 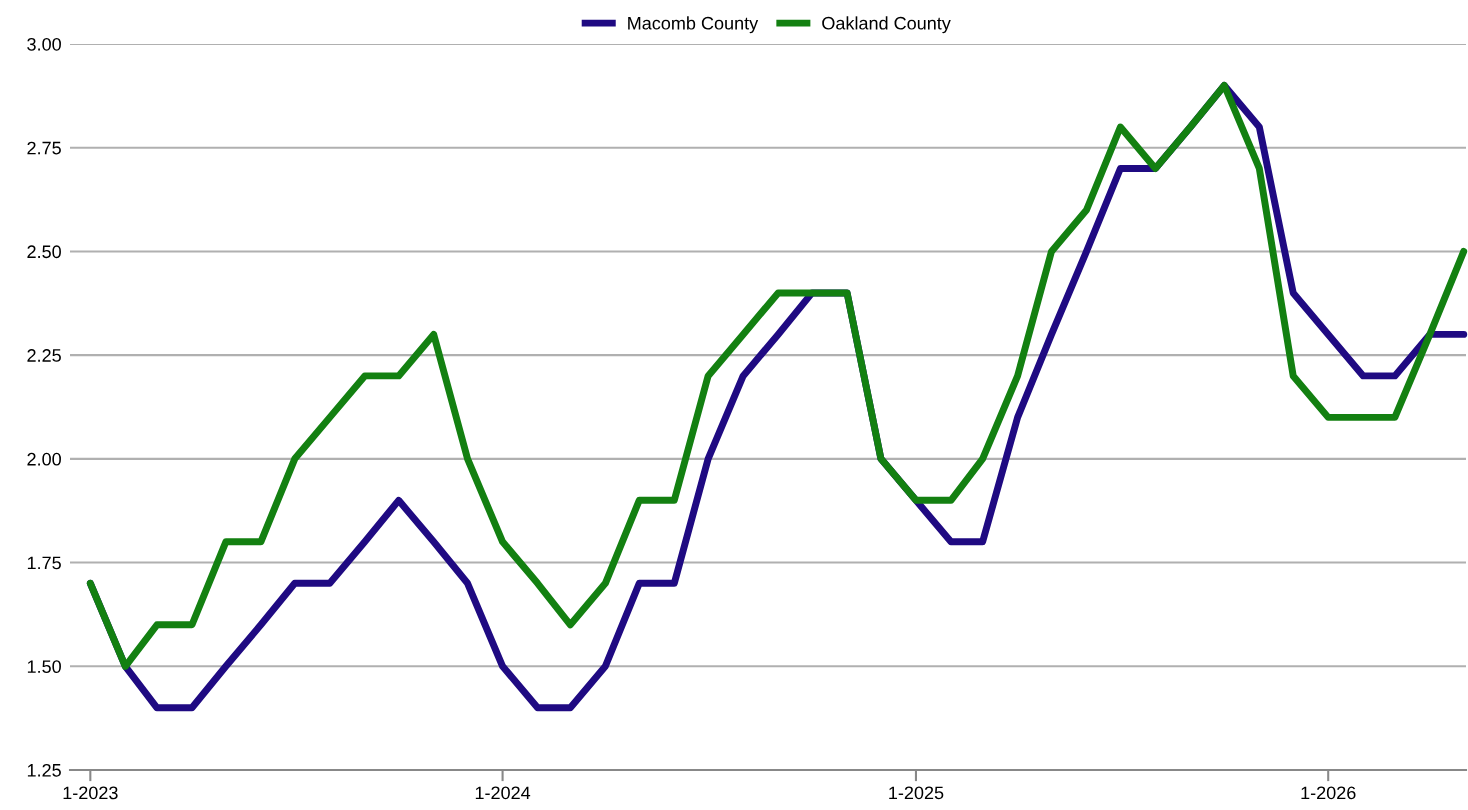 I want to click on x-tick-label: 1-2023, so click(x=90, y=793).